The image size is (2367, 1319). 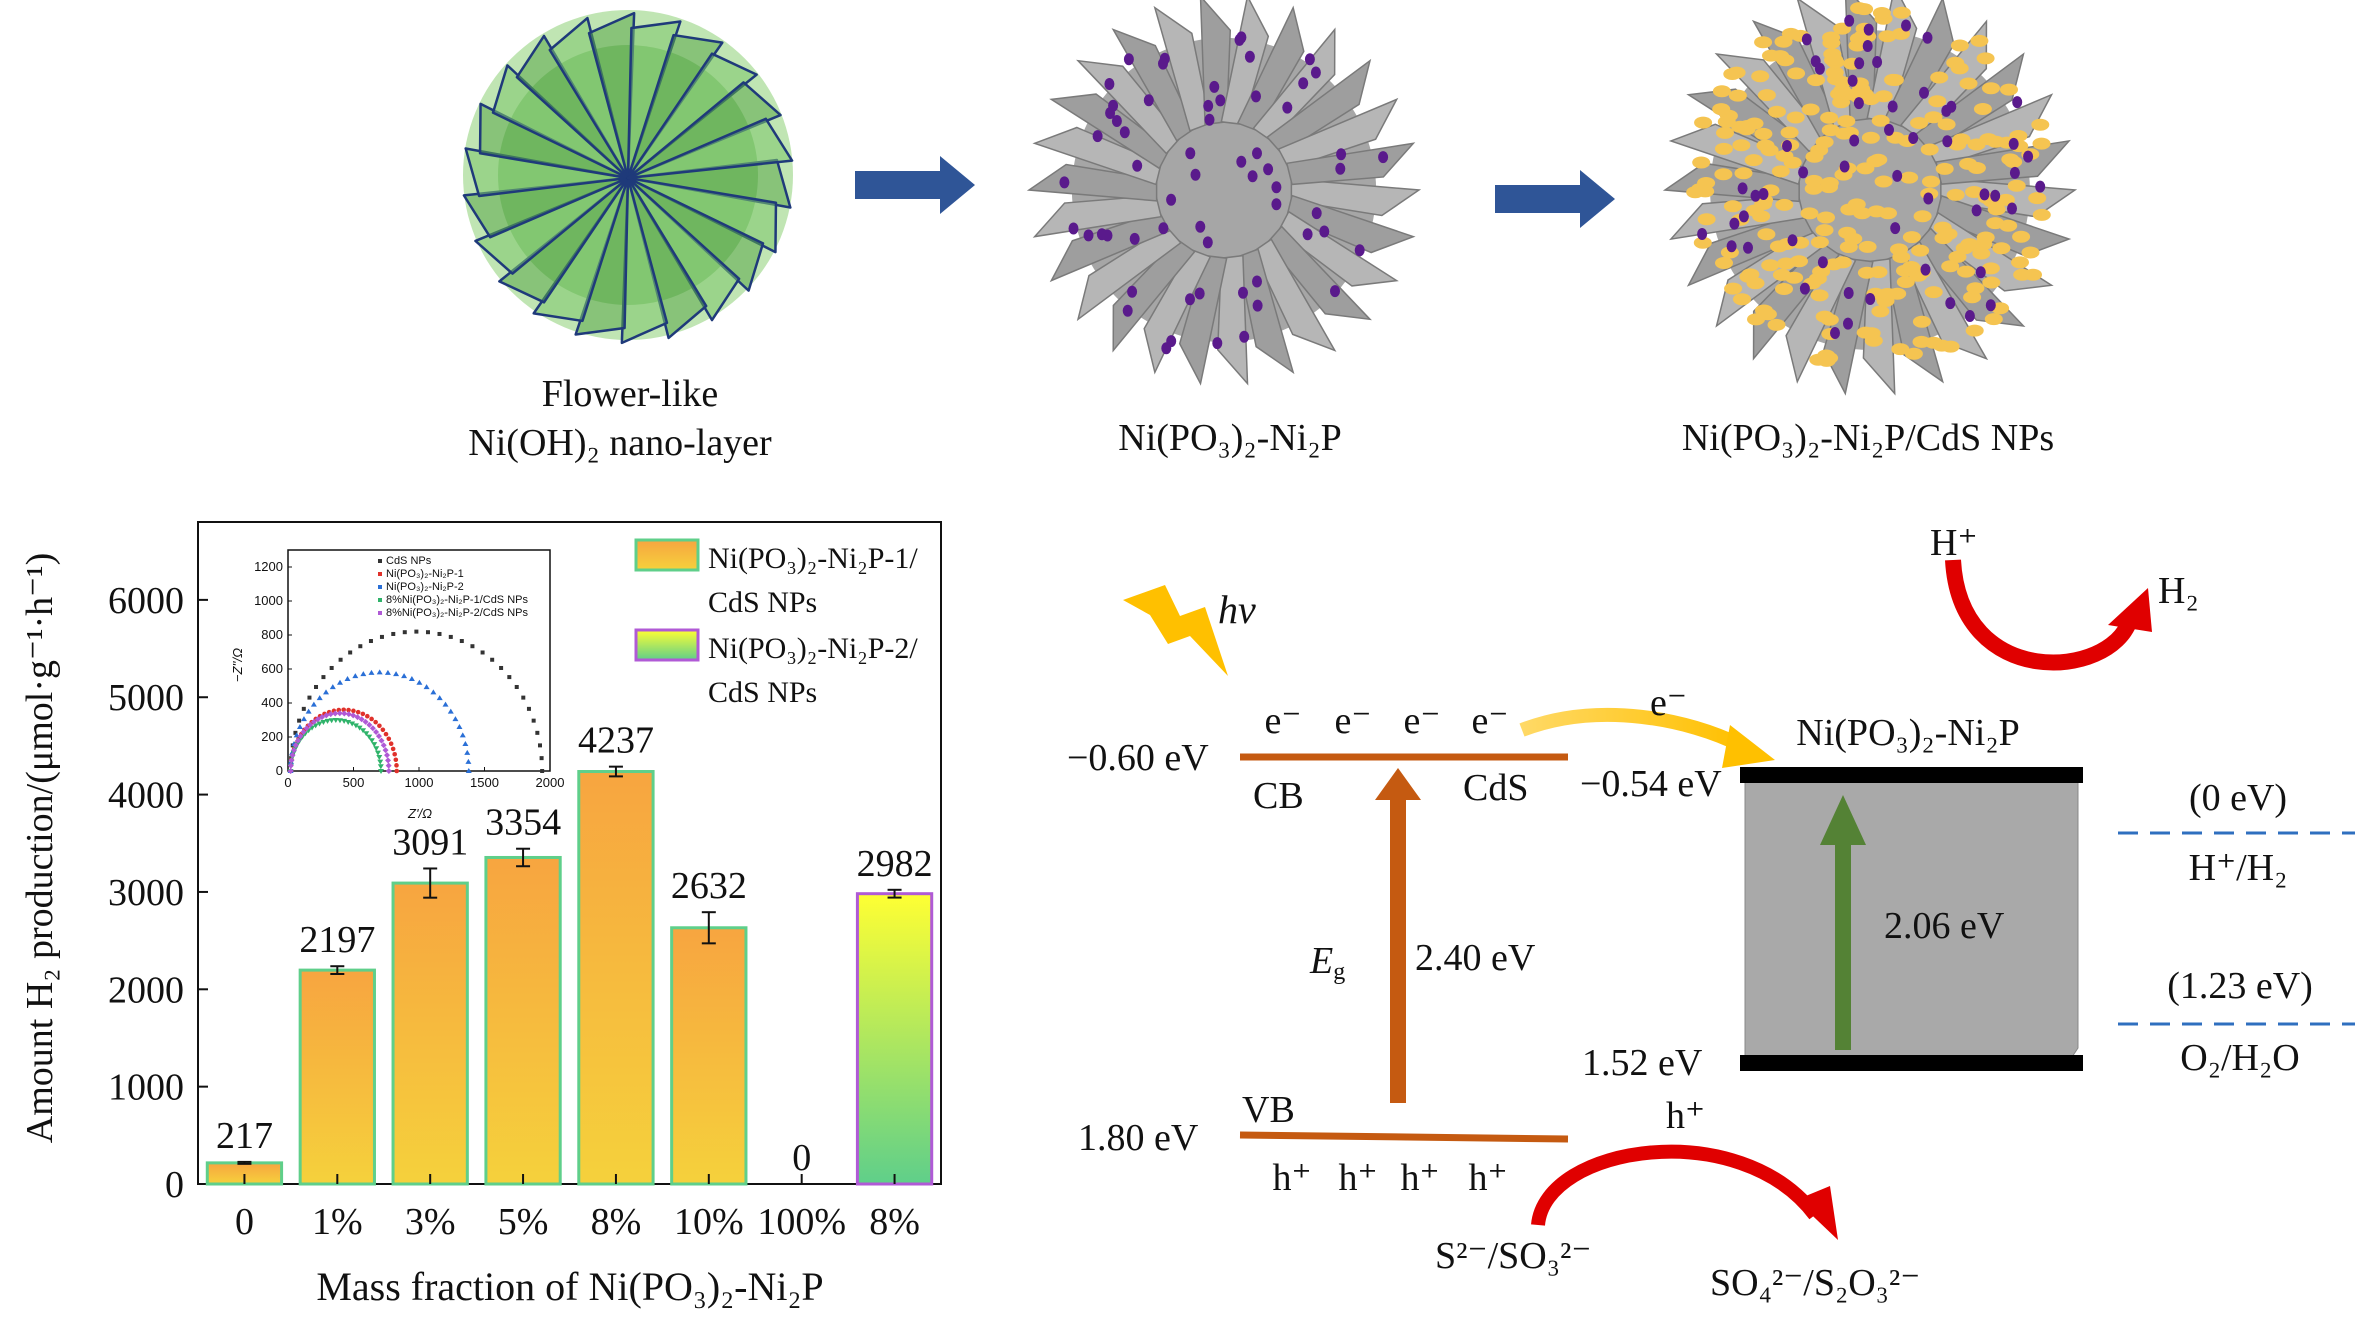 I want to click on eg-symbol: E, so click(x=1321, y=961).